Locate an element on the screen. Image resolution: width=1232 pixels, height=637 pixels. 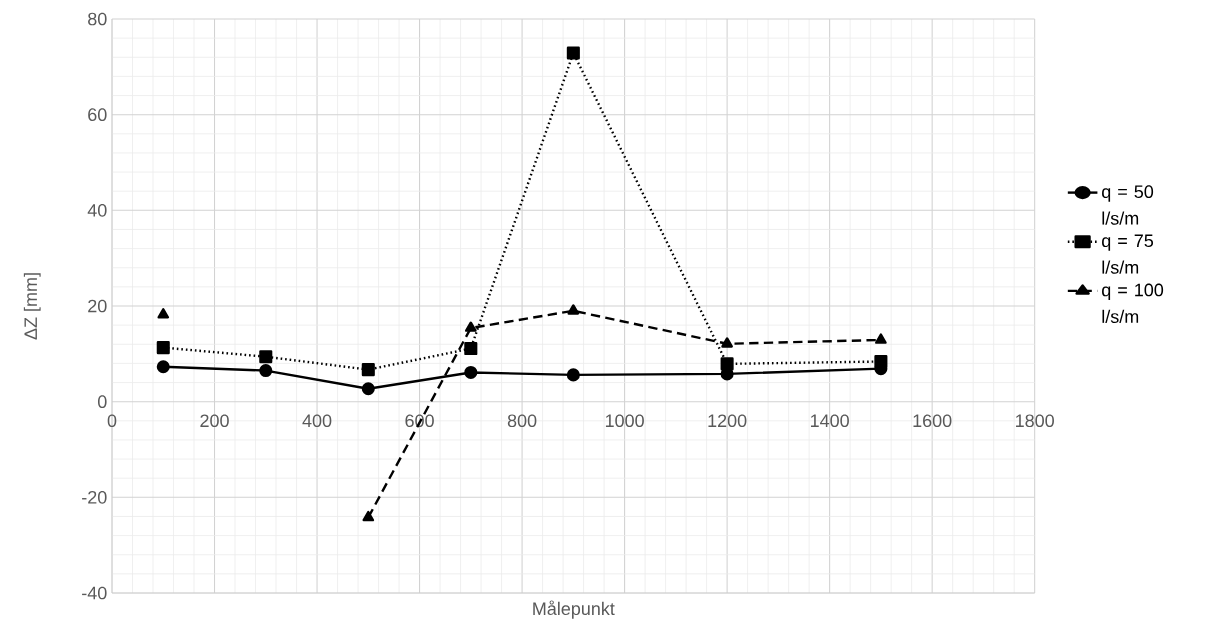
x-tick-label: 400 is located at coordinates (317, 421).